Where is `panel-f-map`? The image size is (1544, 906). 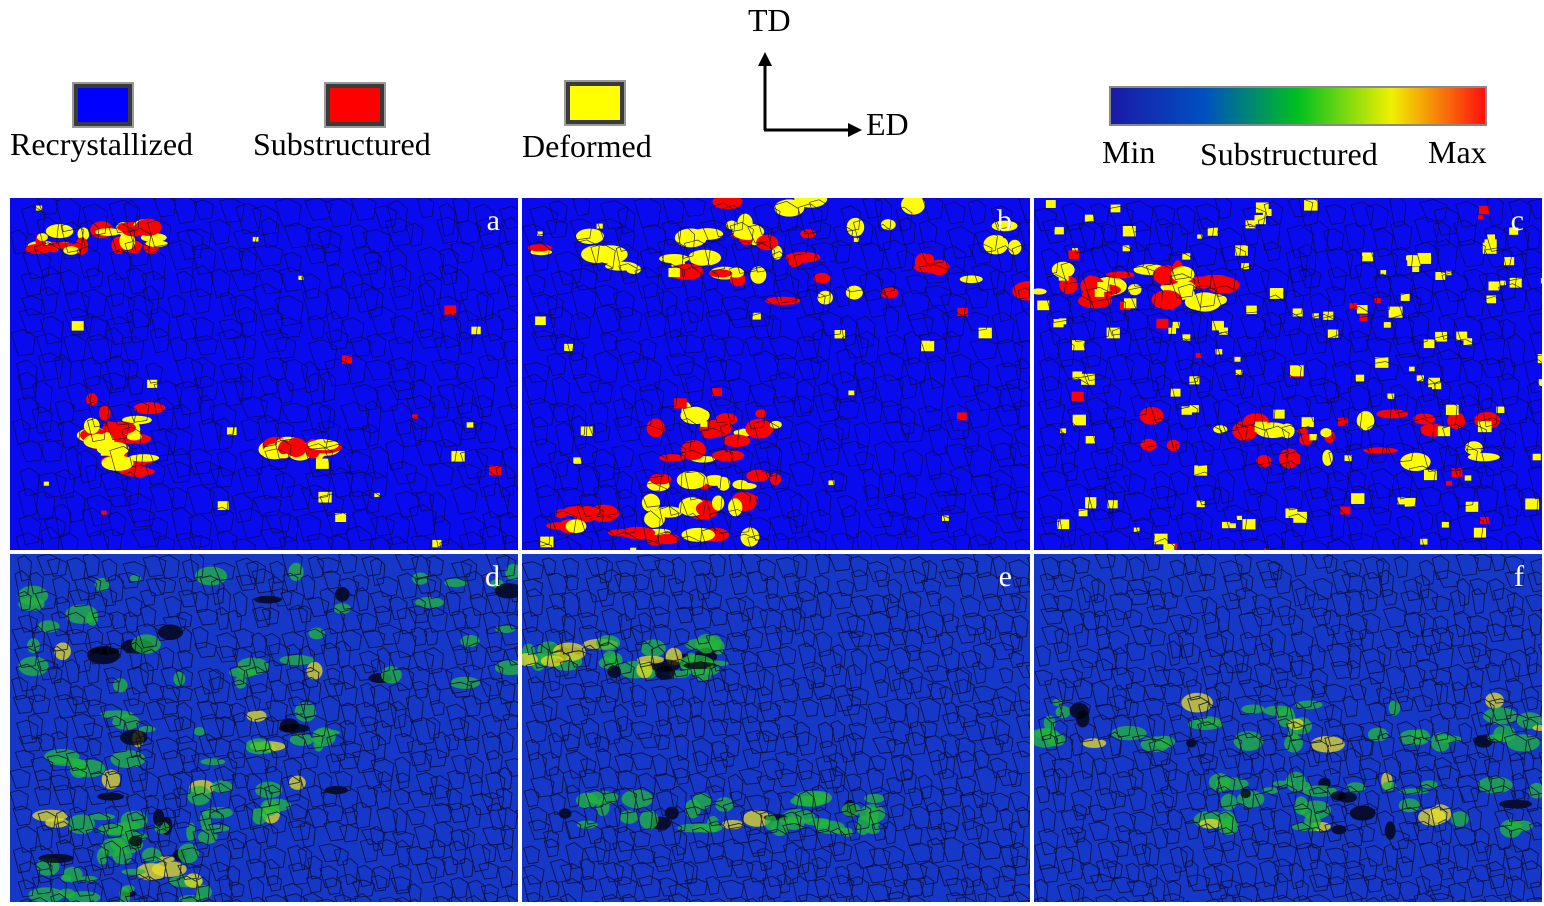
panel-f-map is located at coordinates (1288, 728).